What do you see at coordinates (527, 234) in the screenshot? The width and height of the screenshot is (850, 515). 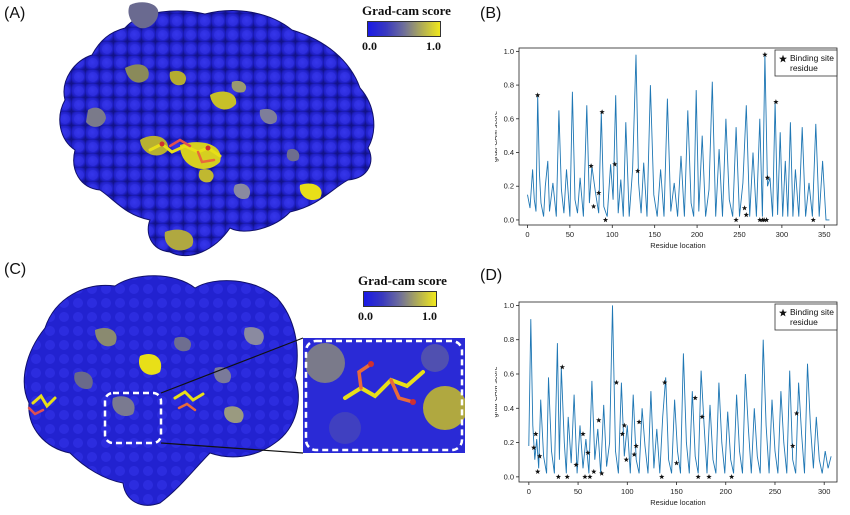 I see `x-tick-label: 0` at bounding box center [527, 234].